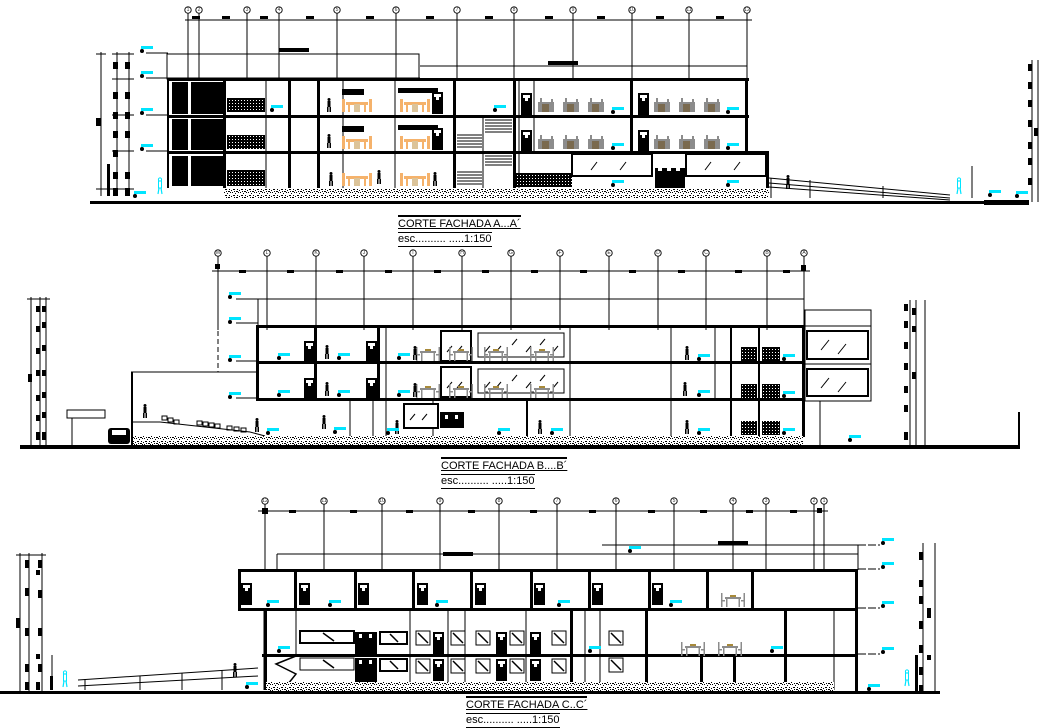 The width and height of the screenshot is (1049, 728). What do you see at coordinates (459, 223) in the screenshot?
I see `section-a-title: CORTE FACHADA A...A´` at bounding box center [459, 223].